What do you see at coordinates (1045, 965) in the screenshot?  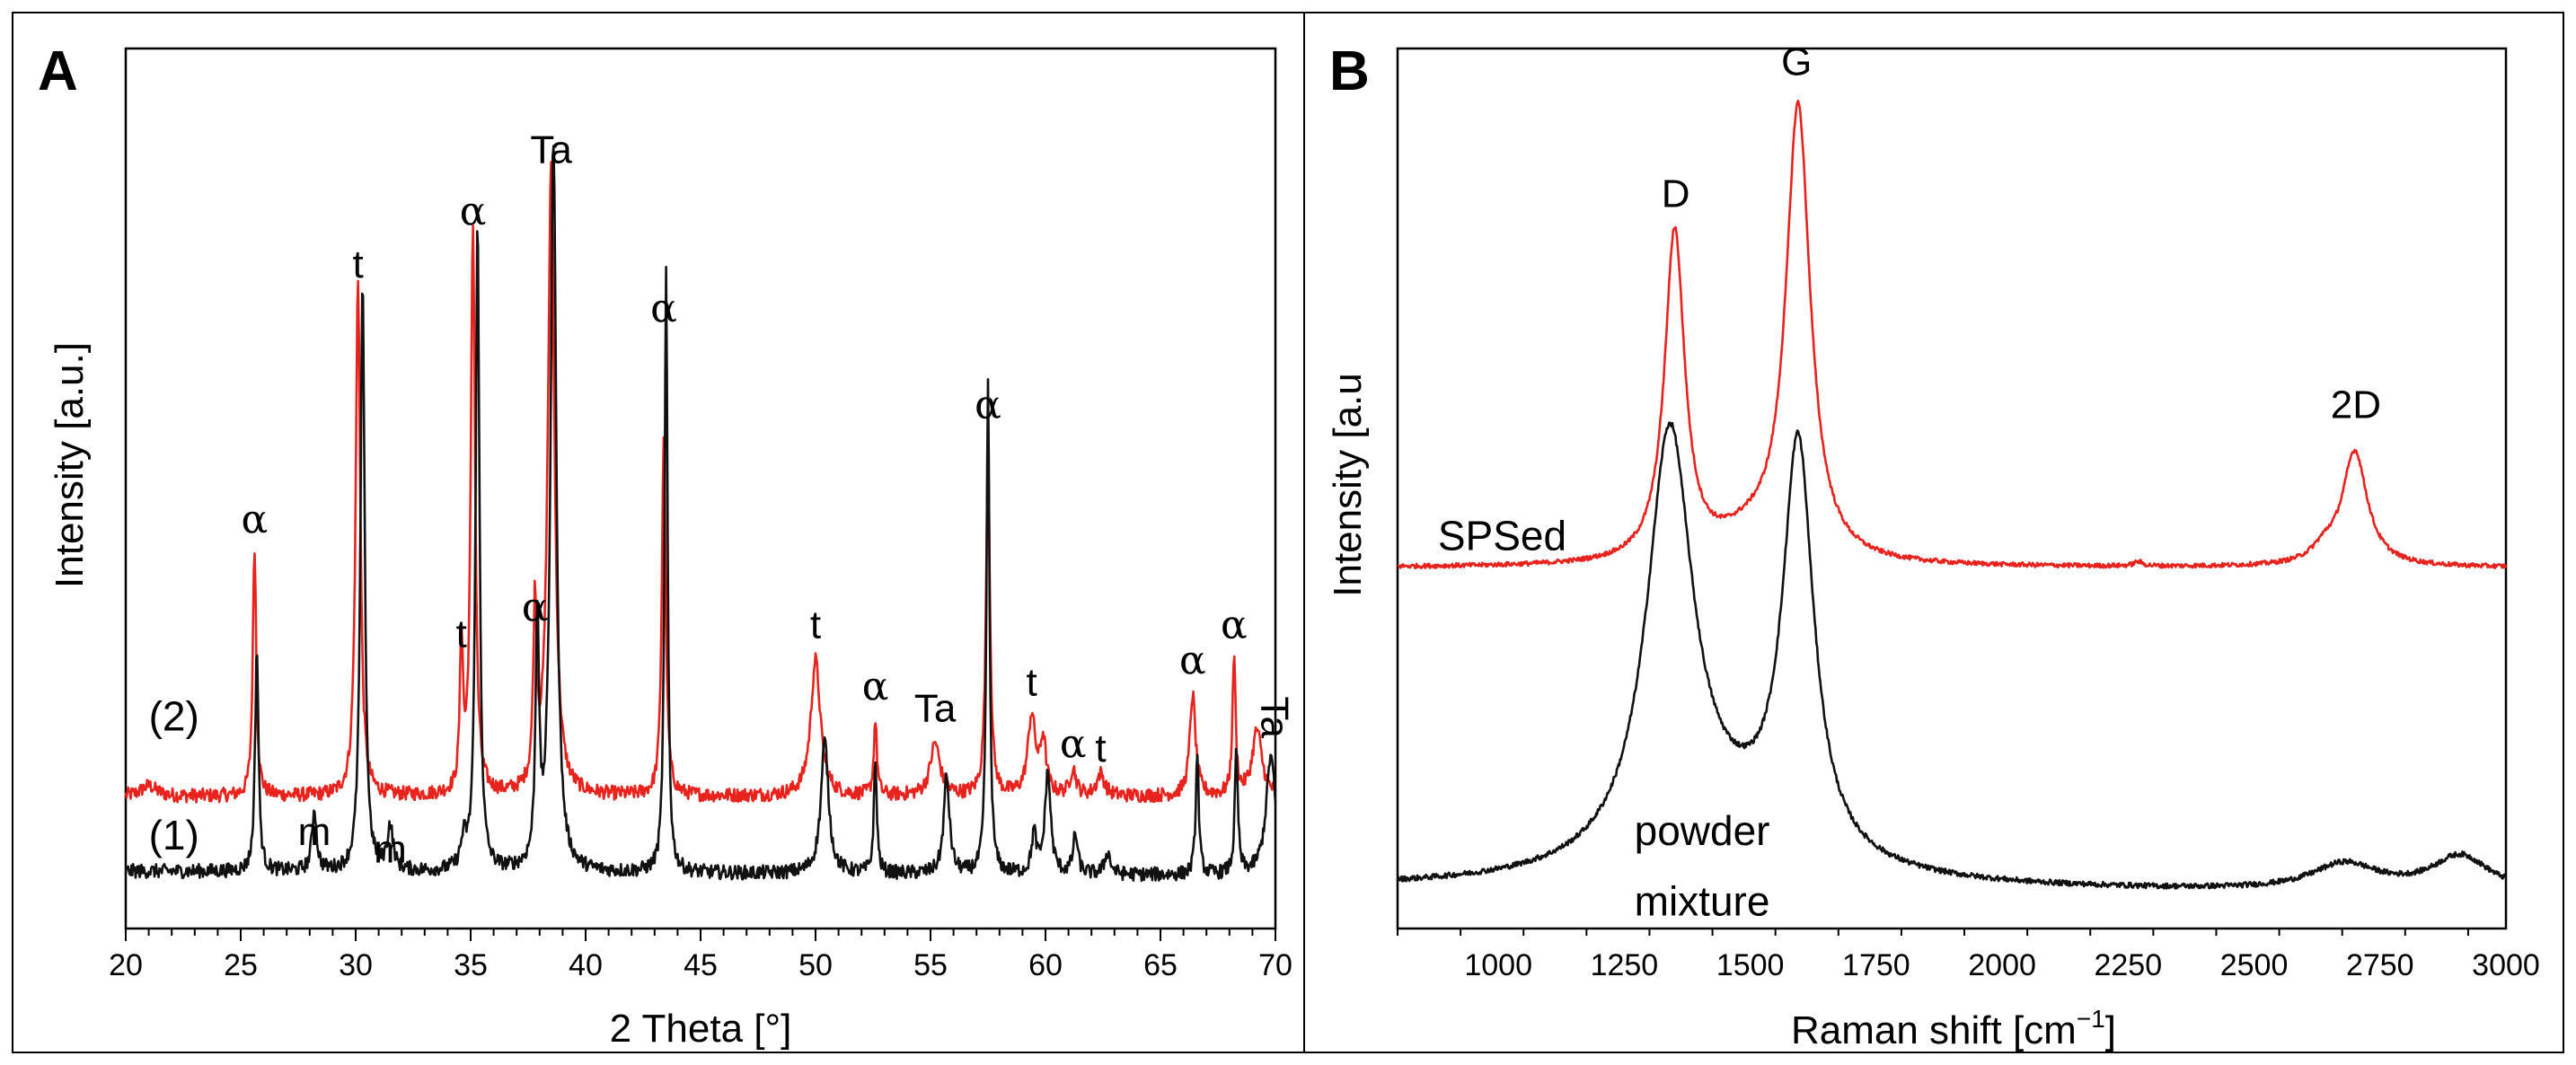 I see `x-tick-label: 60` at bounding box center [1045, 965].